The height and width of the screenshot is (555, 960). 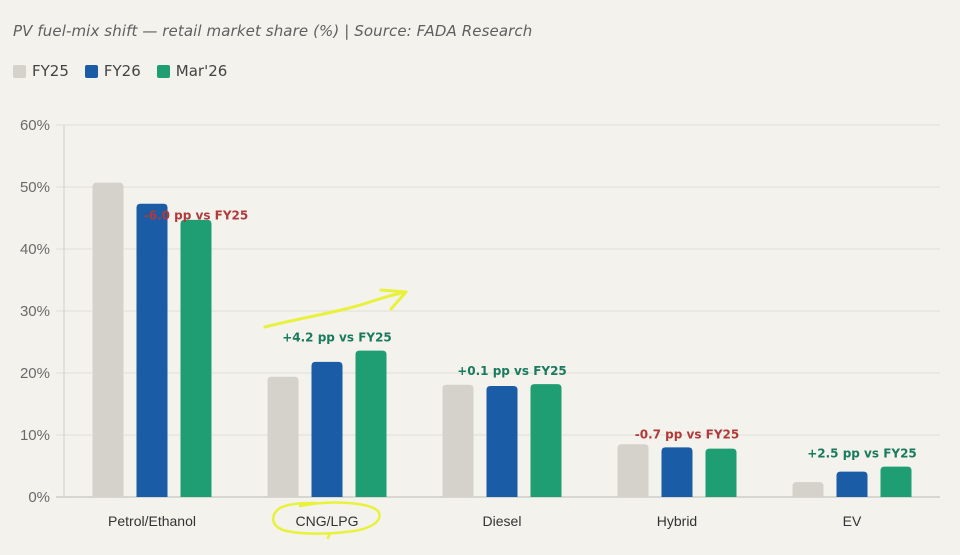 What do you see at coordinates (862, 454) in the screenshot?
I see `delta-annotation: +2.5 pp vs FY25` at bounding box center [862, 454].